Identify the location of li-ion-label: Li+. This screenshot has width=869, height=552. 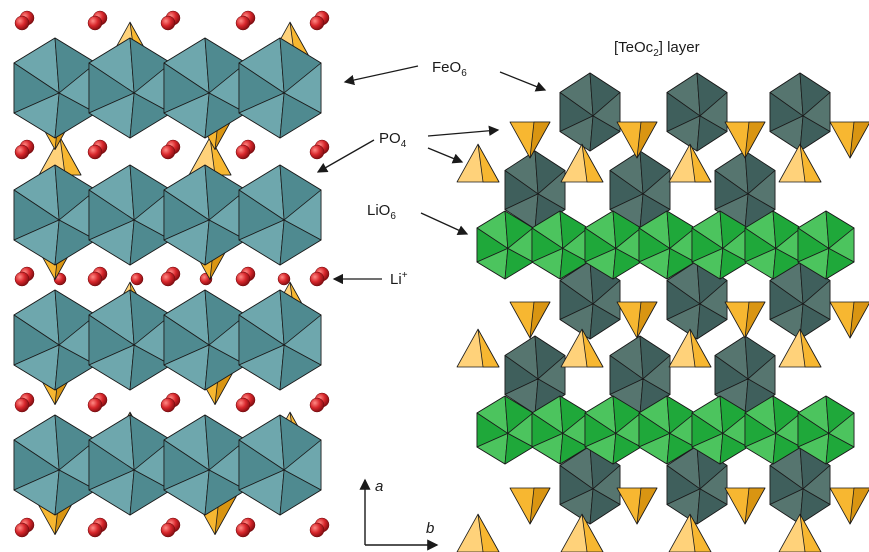
(399, 279).